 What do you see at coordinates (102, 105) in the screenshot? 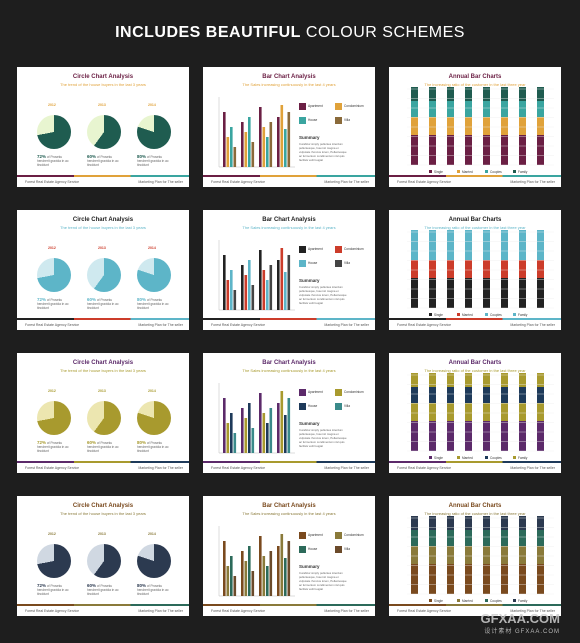
I see `pie-year-label: 2013` at bounding box center [102, 105].